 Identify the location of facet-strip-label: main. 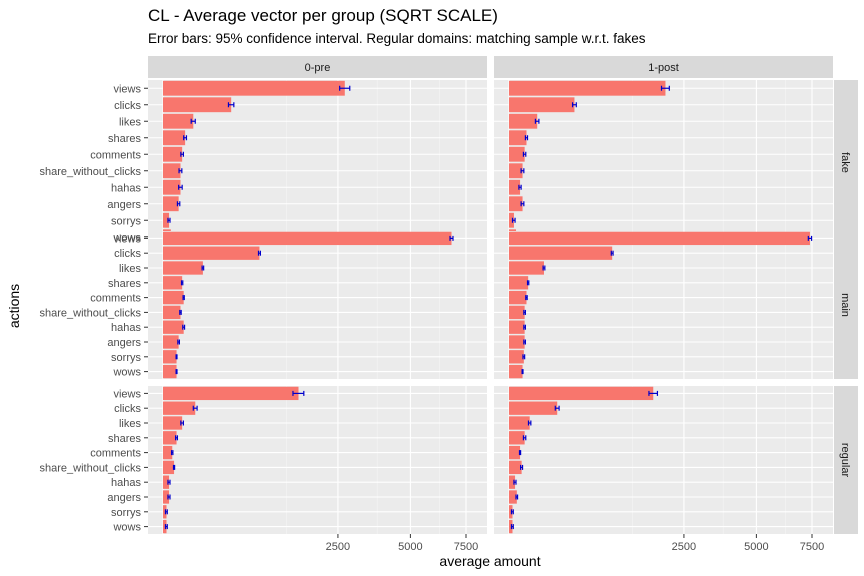
(845, 305).